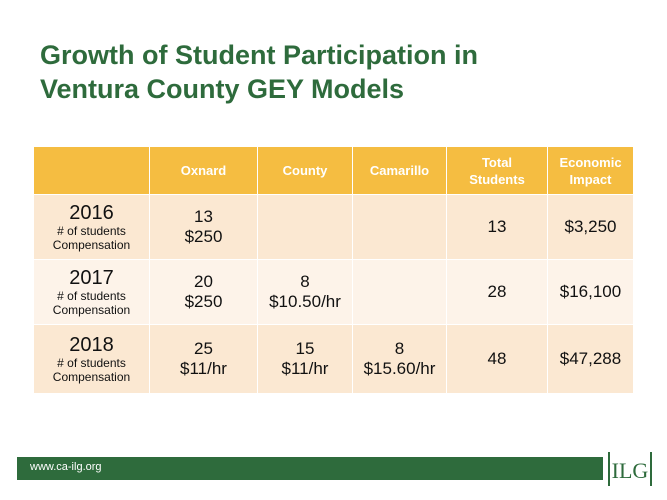 The height and width of the screenshot is (500, 667). What do you see at coordinates (497, 162) in the screenshot?
I see `header-line: Total` at bounding box center [497, 162].